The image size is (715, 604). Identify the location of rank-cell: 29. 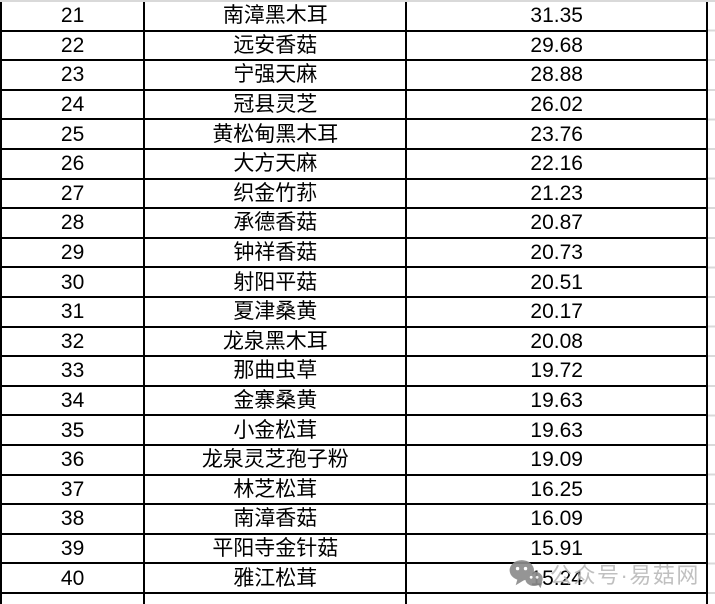
(74, 253).